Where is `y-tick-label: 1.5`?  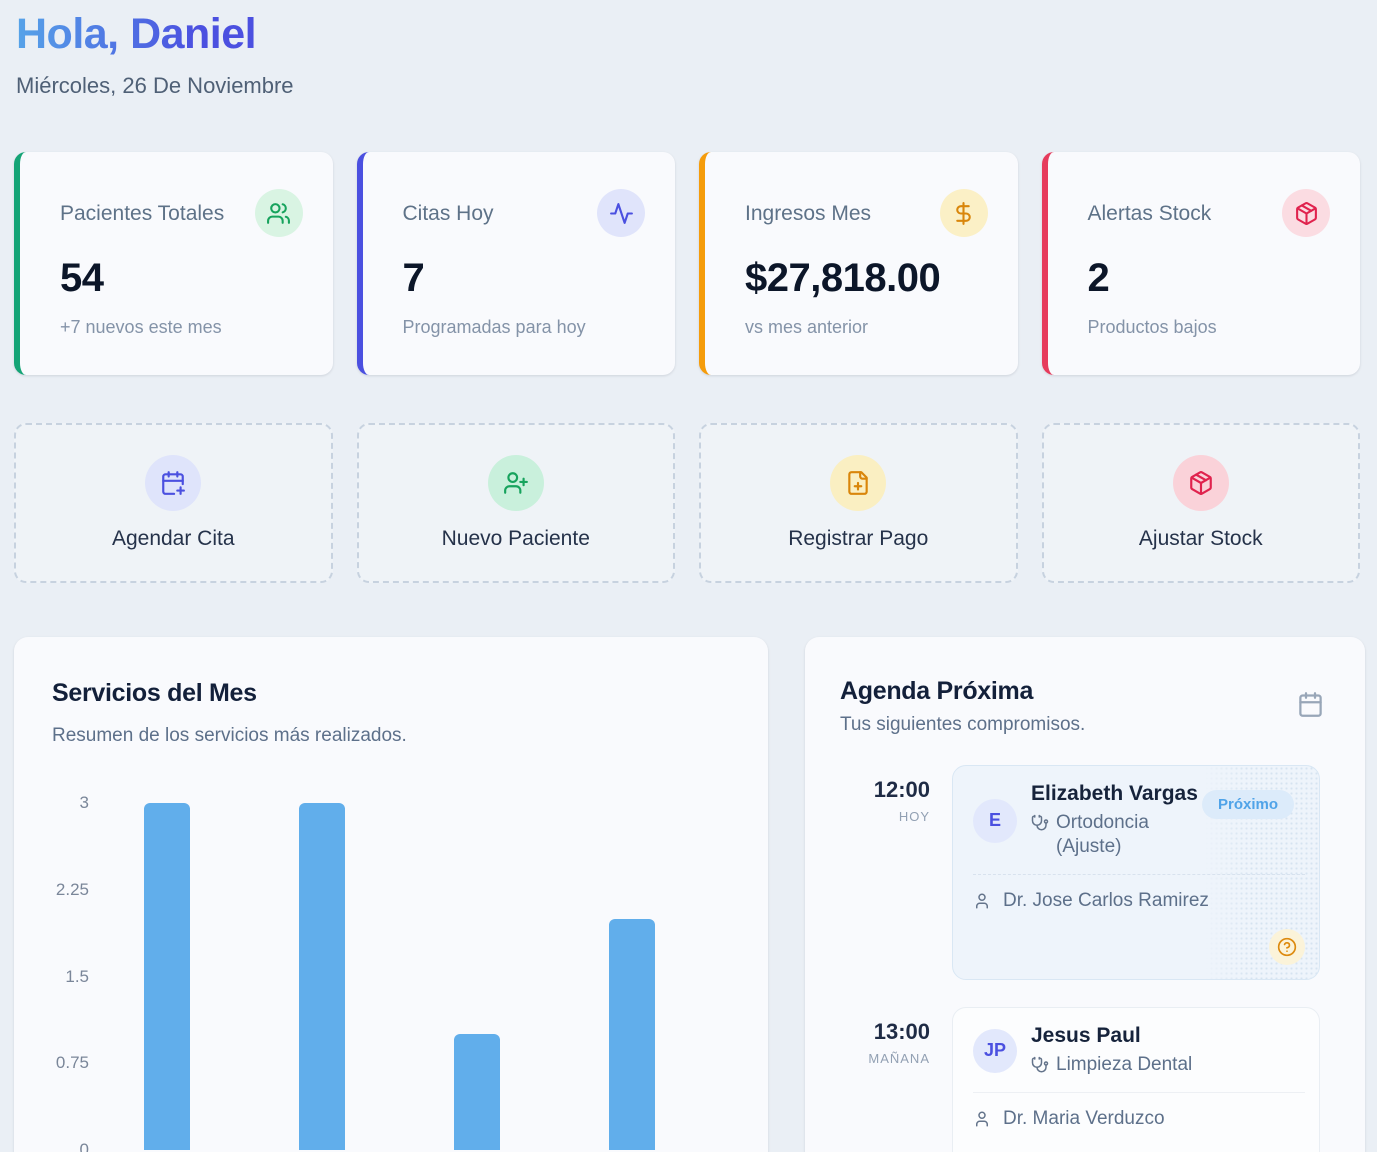
y-tick-label: 1.5 is located at coordinates (77, 976).